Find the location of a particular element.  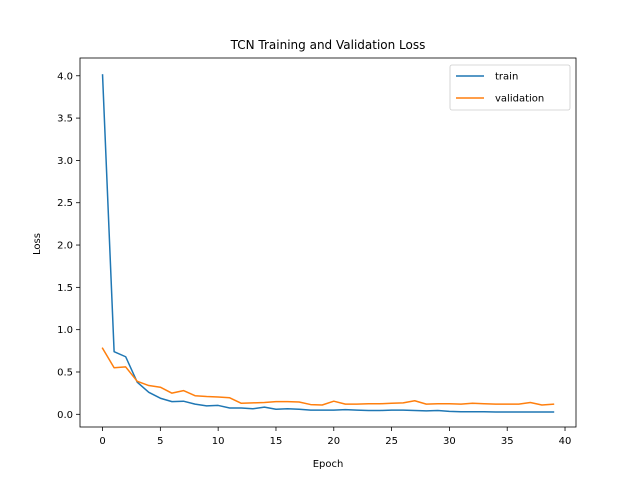

y-tick-label: 0.5 is located at coordinates (65, 372).